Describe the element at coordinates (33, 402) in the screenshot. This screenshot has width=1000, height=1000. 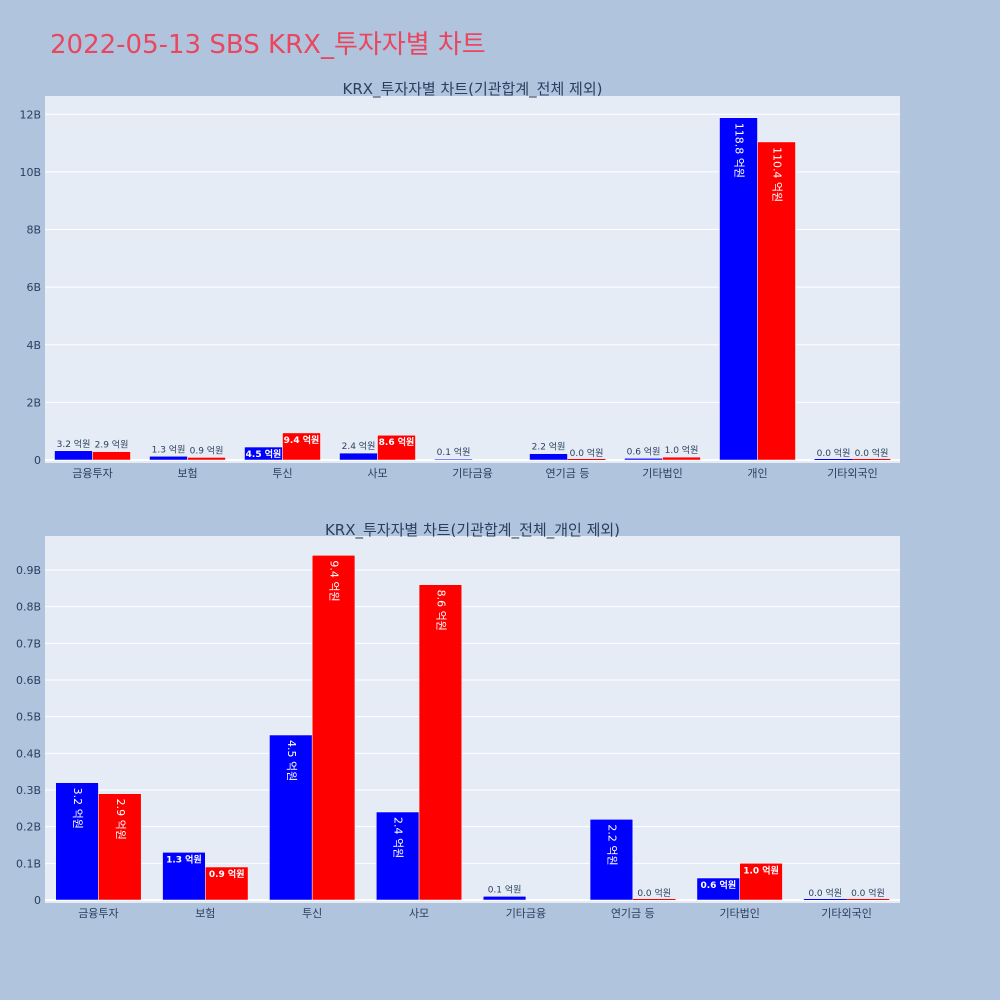
I see `y-tick-label: 2B` at that location.